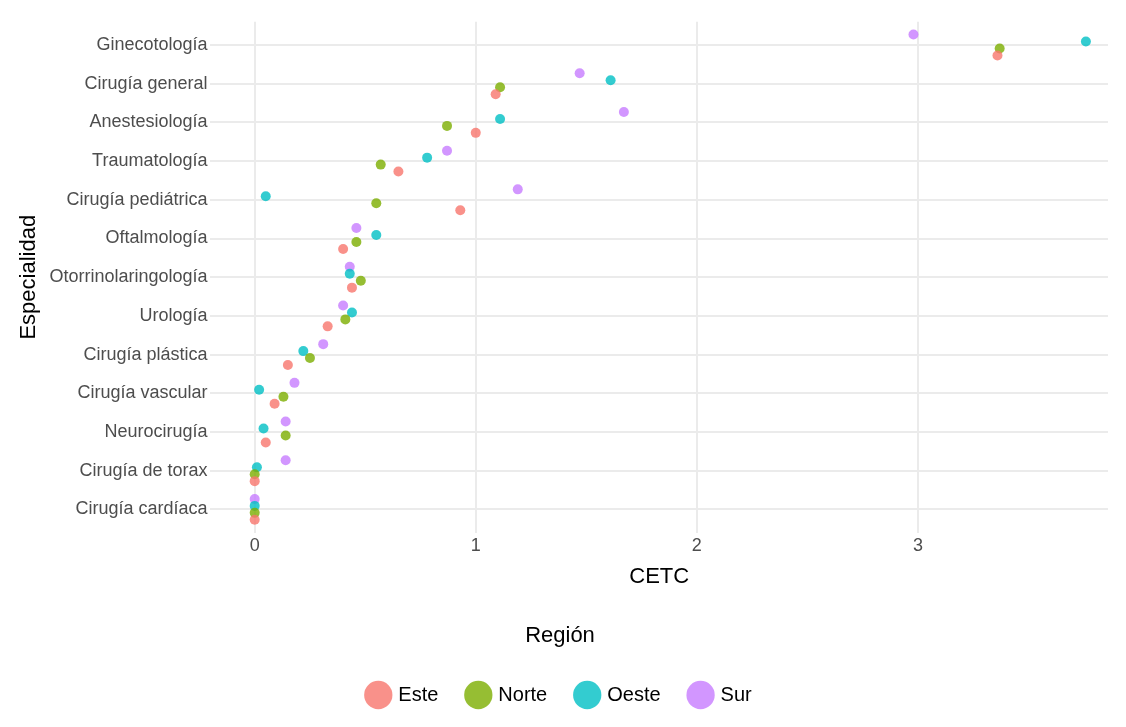 Image resolution: width=1126 pixels, height=727 pixels. Describe the element at coordinates (560, 634) in the screenshot. I see `legend-title: Región` at that location.